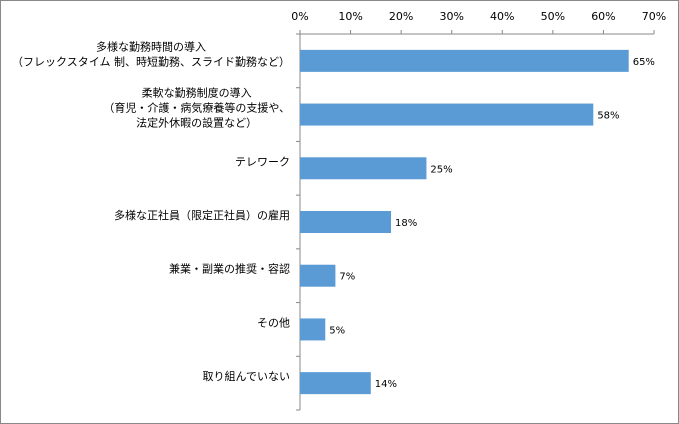  What do you see at coordinates (401, 16) in the screenshot?
I see `x-tick-label: 20%` at bounding box center [401, 16].